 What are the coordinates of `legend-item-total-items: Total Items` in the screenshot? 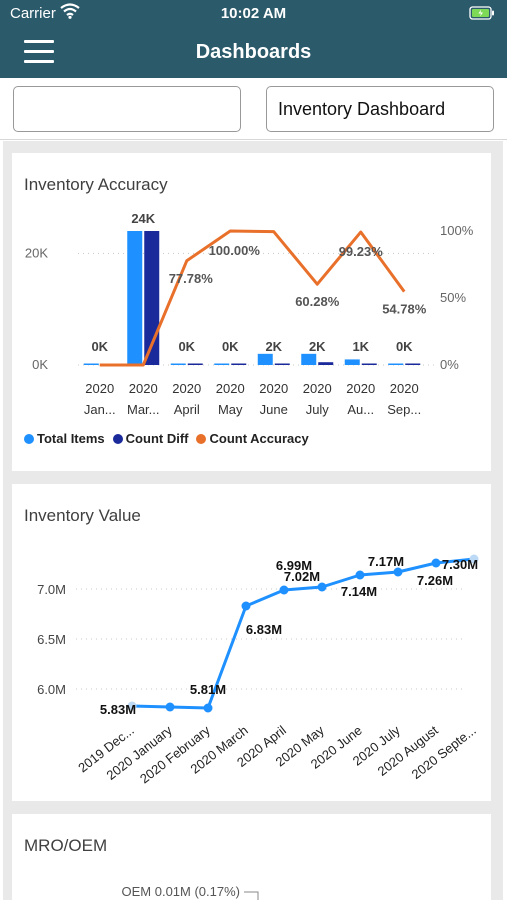 It's located at (64, 438).